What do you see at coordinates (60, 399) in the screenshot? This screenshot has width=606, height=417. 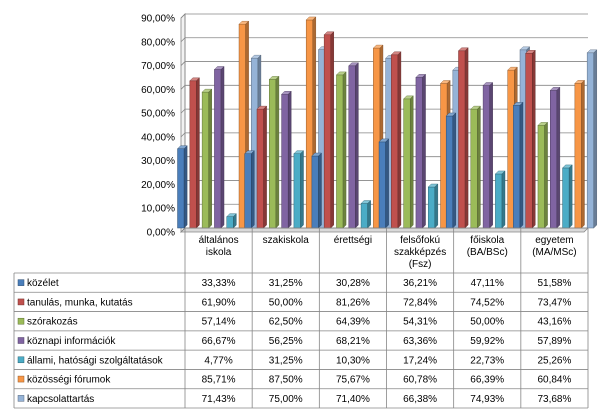 I see `legend-entry: kapcsolattartás` at bounding box center [60, 399].